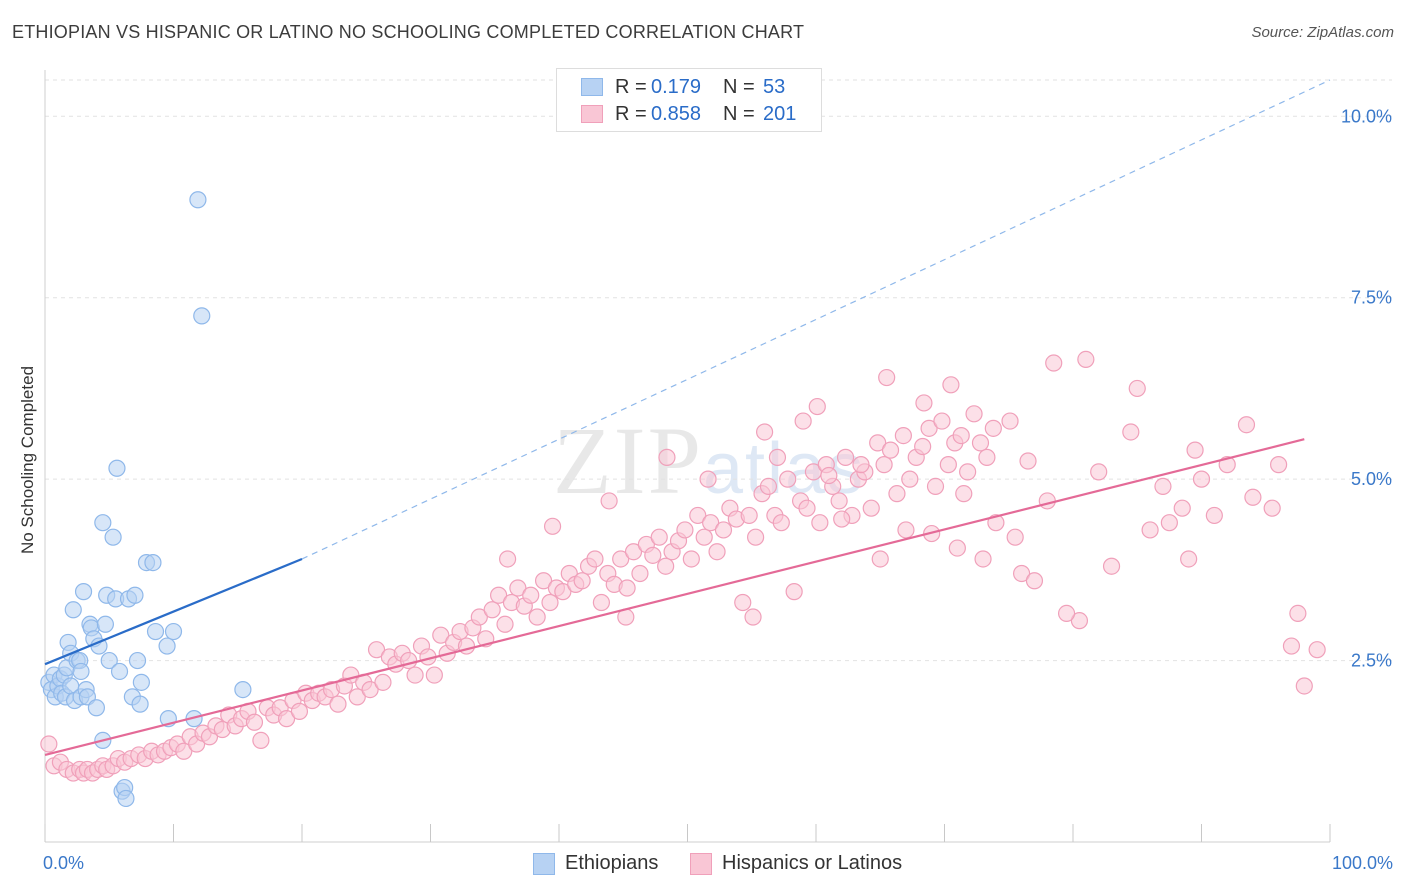 The image size is (1406, 892). I want to click on legend-r-label: R =, so click(631, 86).